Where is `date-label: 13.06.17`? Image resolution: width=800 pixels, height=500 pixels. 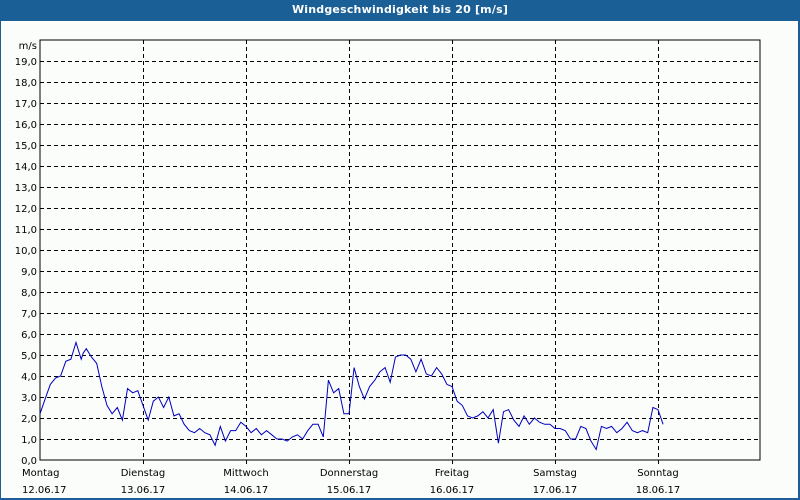 date-label: 13.06.17 is located at coordinates (143, 490).